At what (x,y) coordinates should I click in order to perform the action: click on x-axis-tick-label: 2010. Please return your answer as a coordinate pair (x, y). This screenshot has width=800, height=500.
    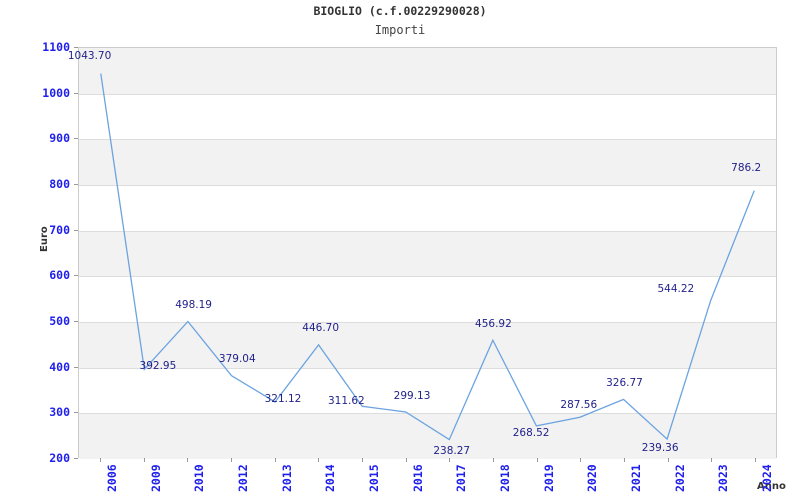
    Looking at the image, I should click on (199, 478).